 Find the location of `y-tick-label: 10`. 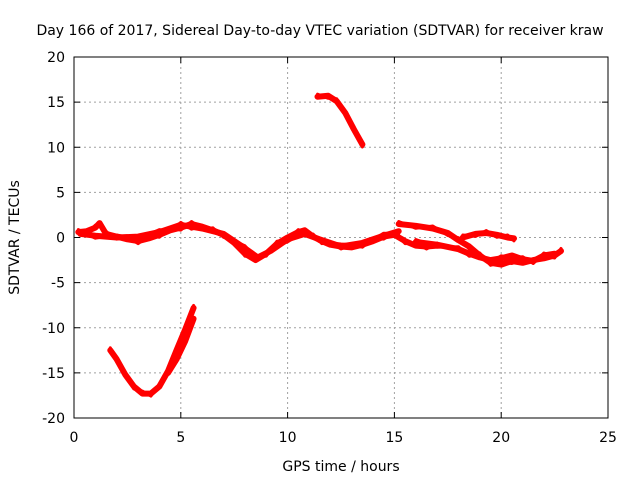

y-tick-label: 10 is located at coordinates (56, 148).